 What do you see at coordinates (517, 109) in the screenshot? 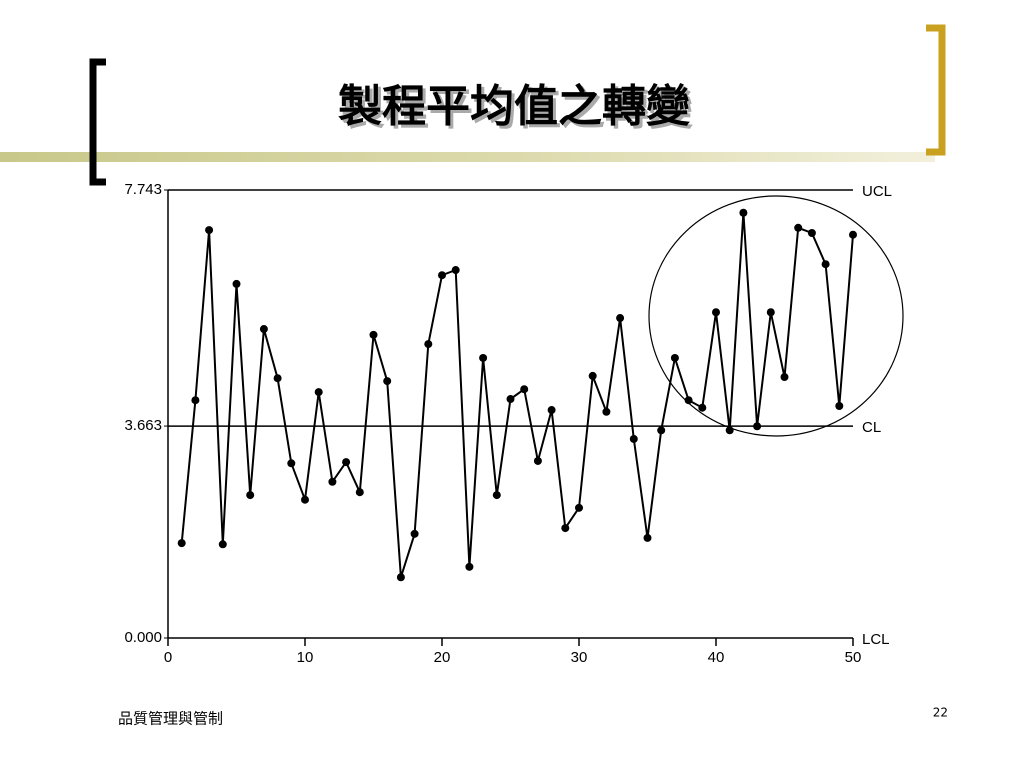
I see `title-shadow: 製程平均值之轉變` at bounding box center [517, 109].